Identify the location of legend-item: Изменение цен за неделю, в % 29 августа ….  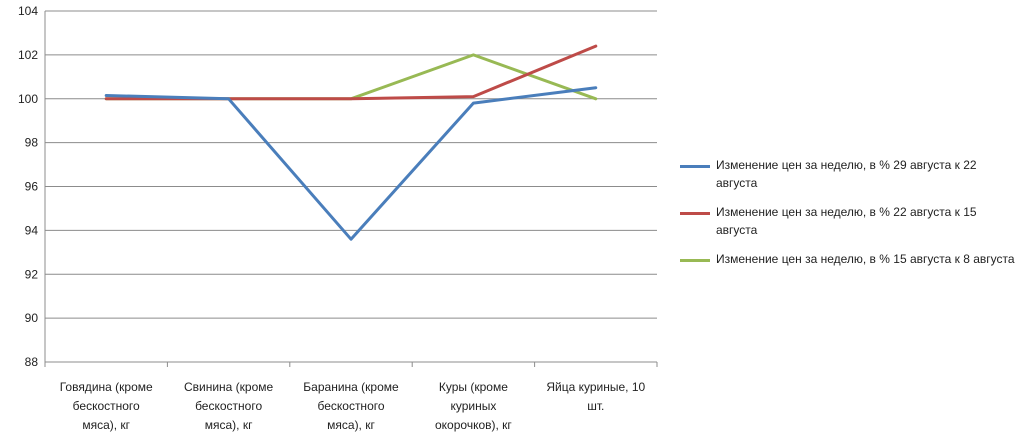
(846, 179).